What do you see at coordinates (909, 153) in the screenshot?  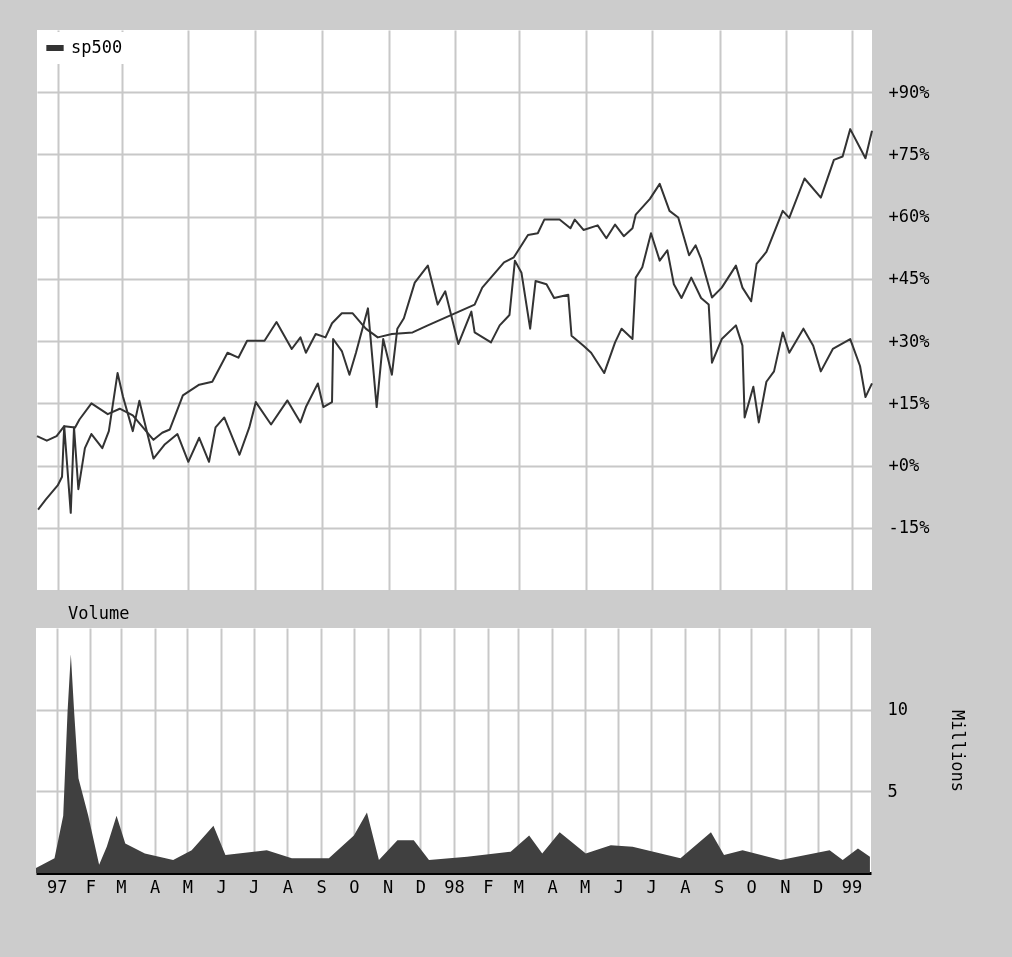 I see `y-tick-label: +75%` at bounding box center [909, 153].